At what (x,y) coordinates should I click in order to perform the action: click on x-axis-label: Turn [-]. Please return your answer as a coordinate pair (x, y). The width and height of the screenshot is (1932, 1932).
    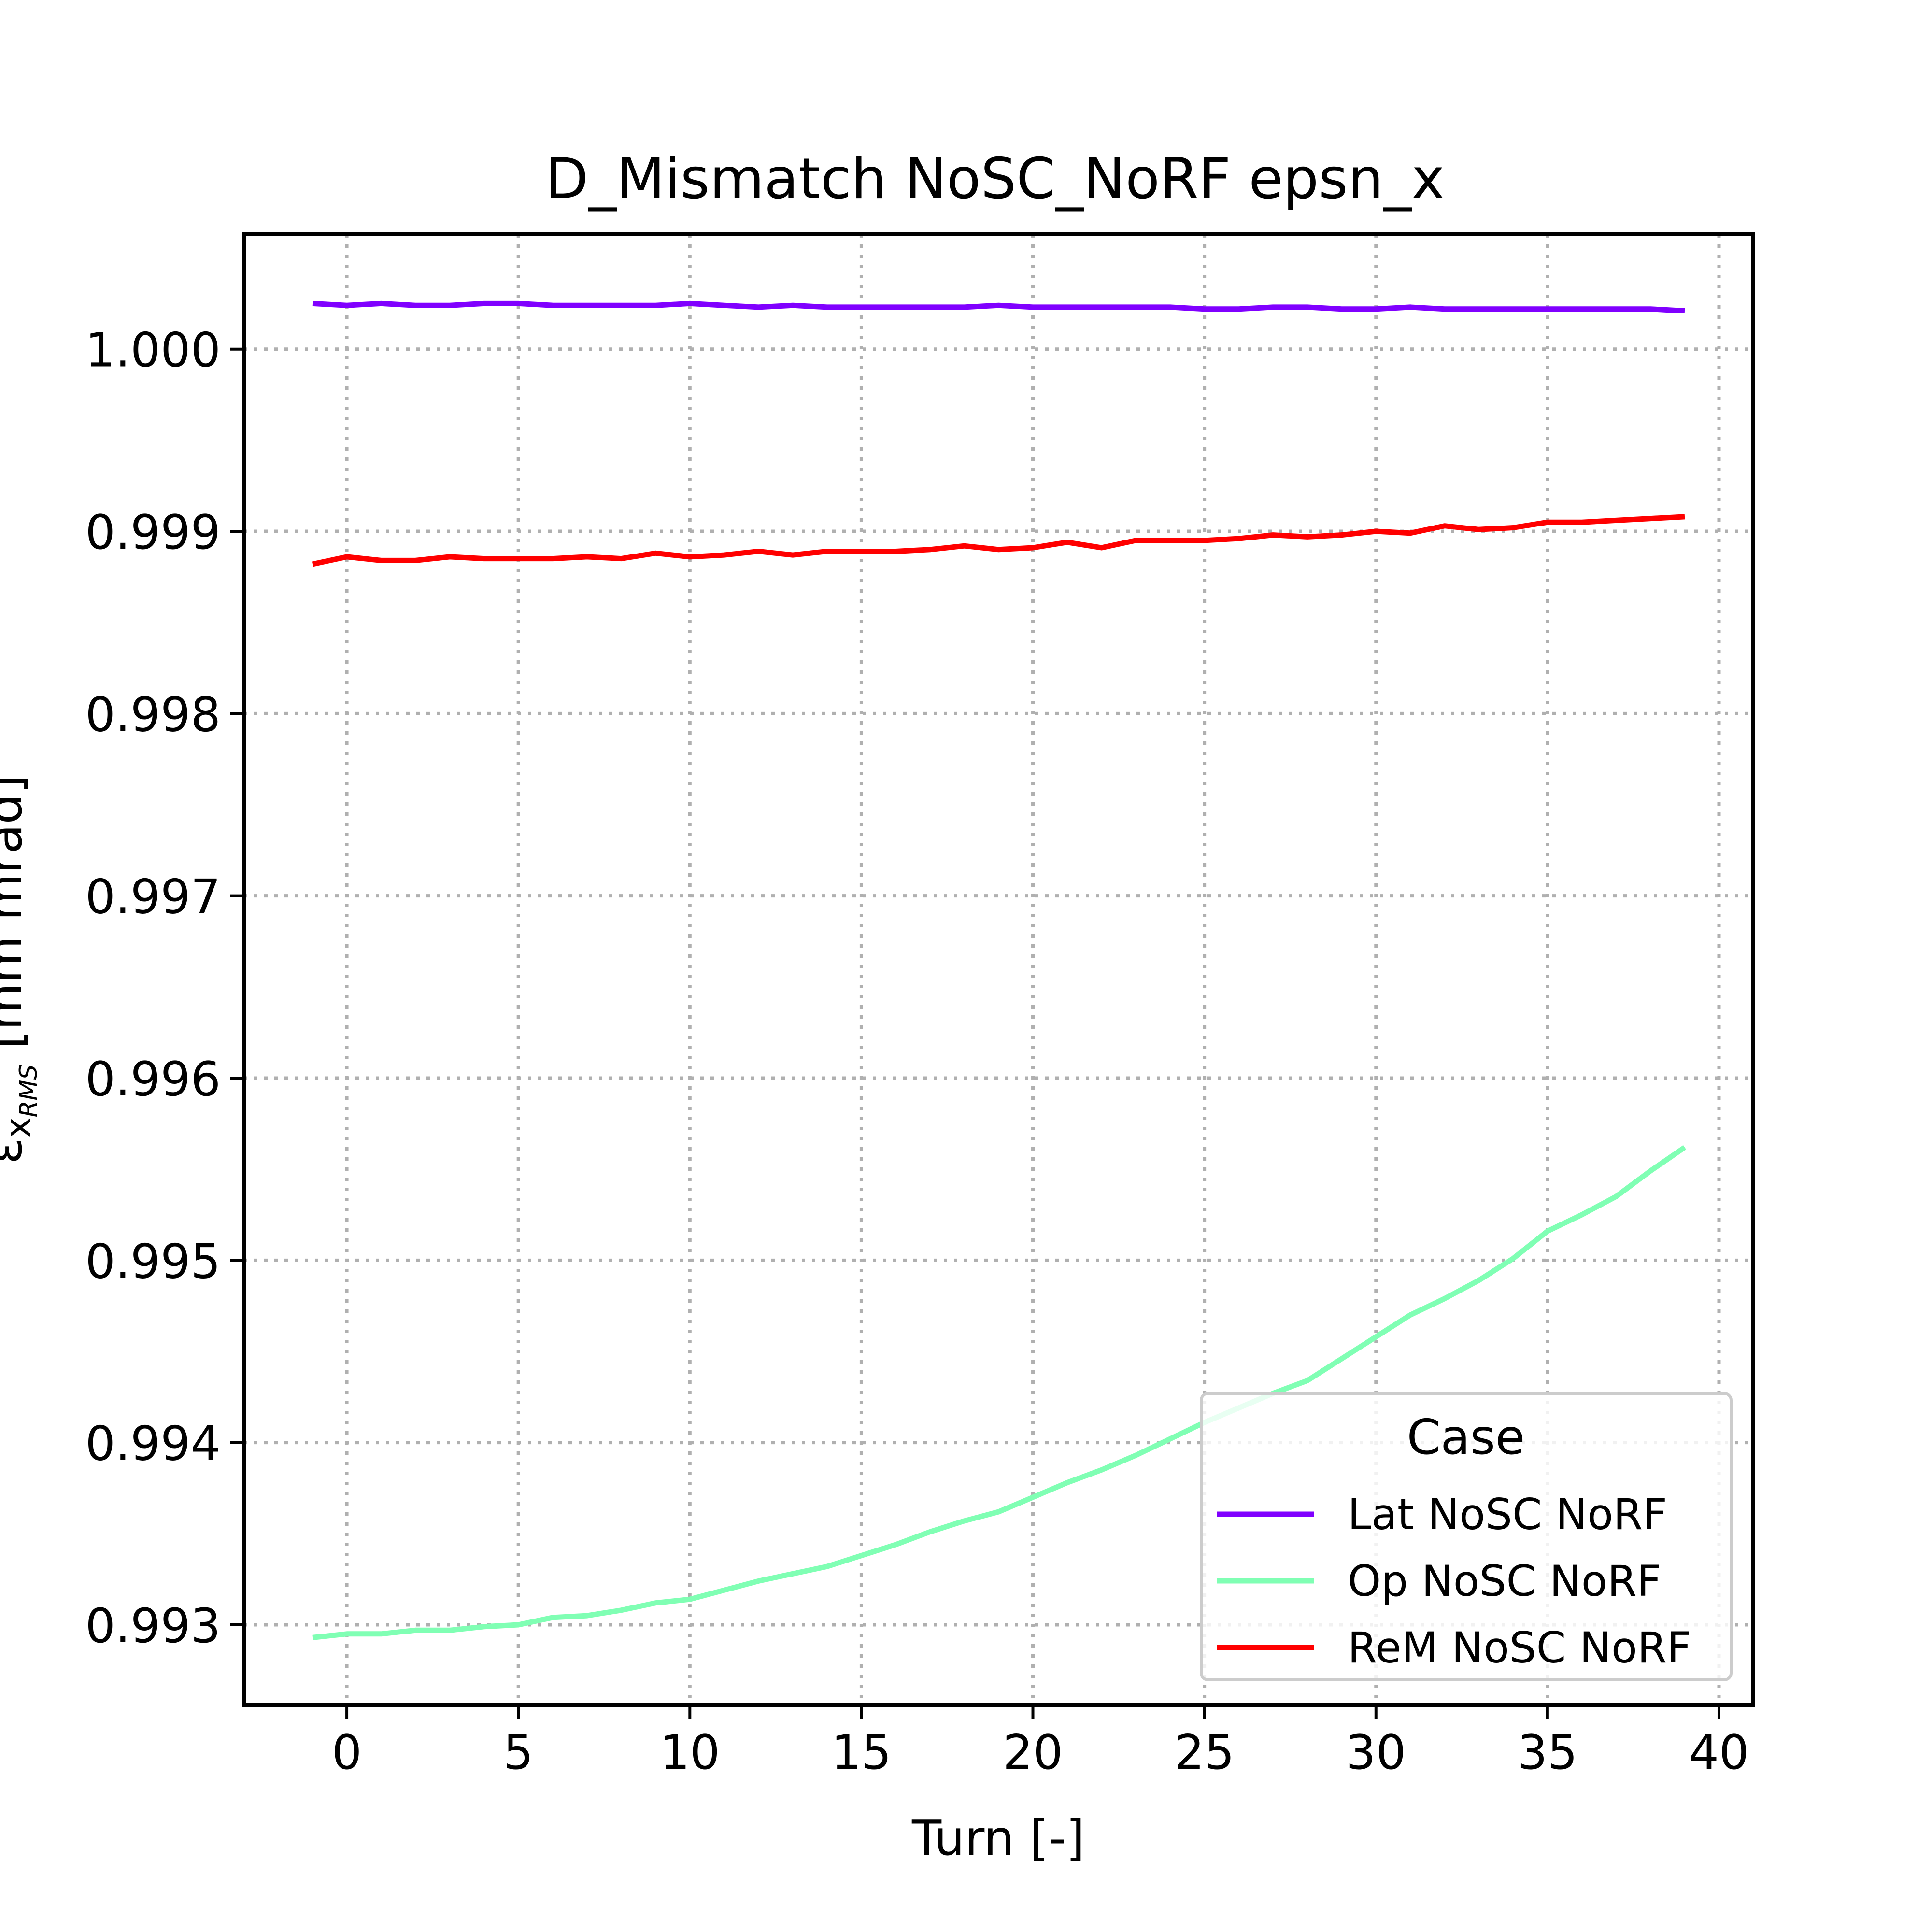
    Looking at the image, I should click on (998, 1838).